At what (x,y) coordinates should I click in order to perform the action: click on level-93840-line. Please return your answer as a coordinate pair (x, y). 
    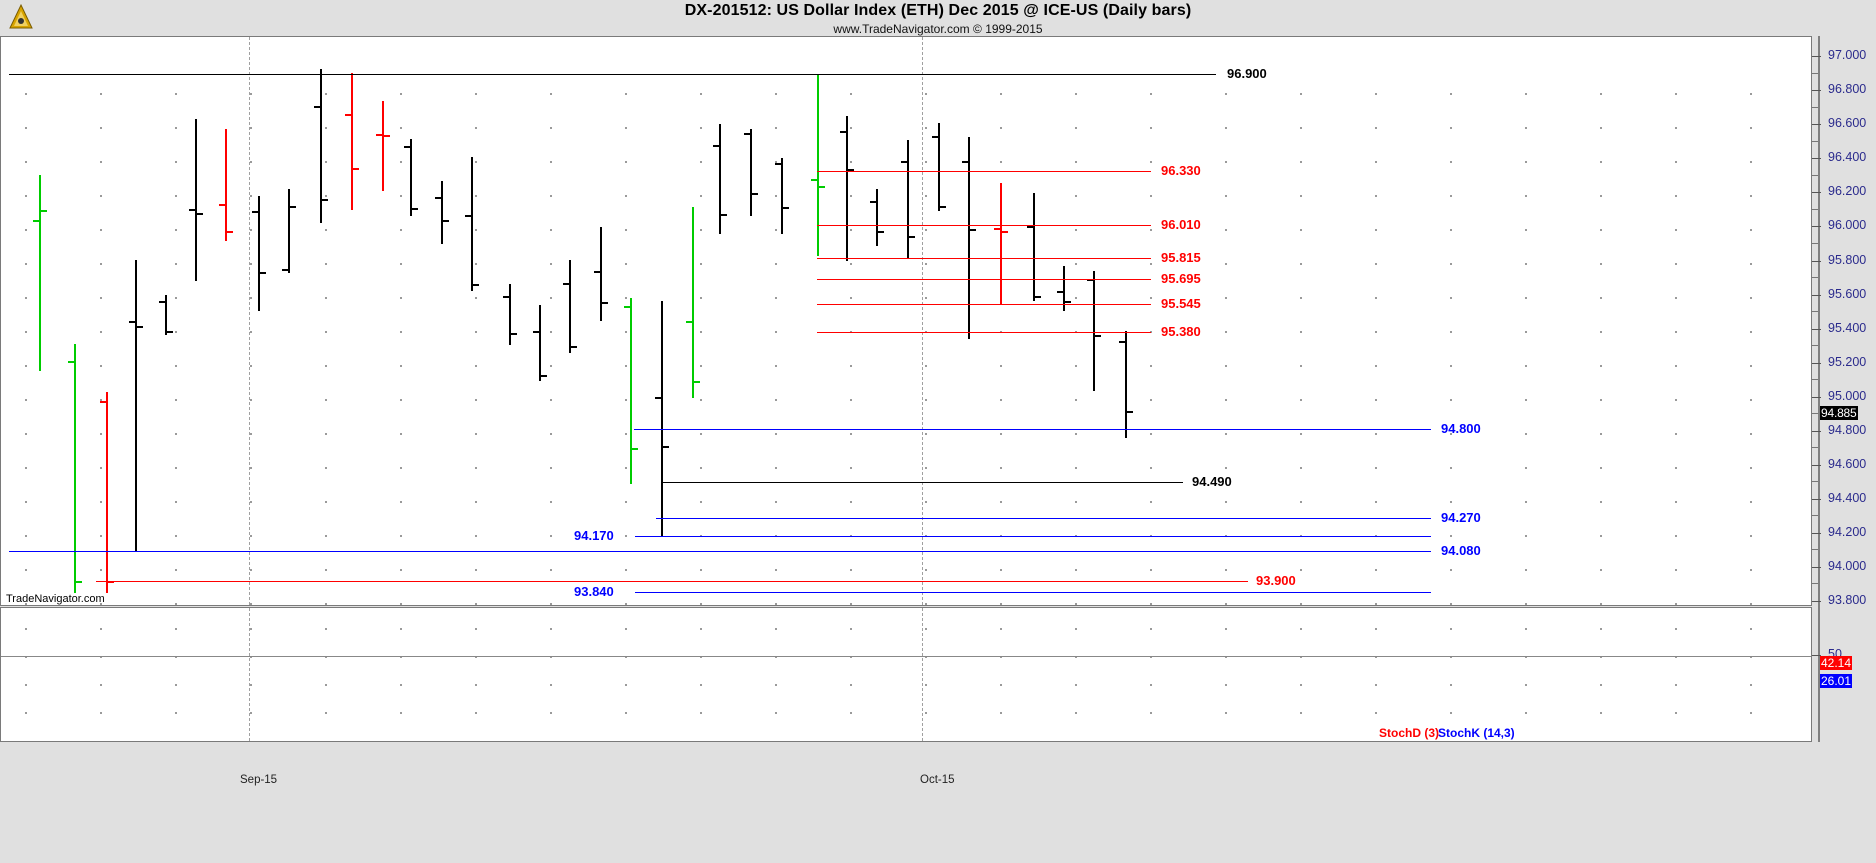
    Looking at the image, I should click on (1033, 592).